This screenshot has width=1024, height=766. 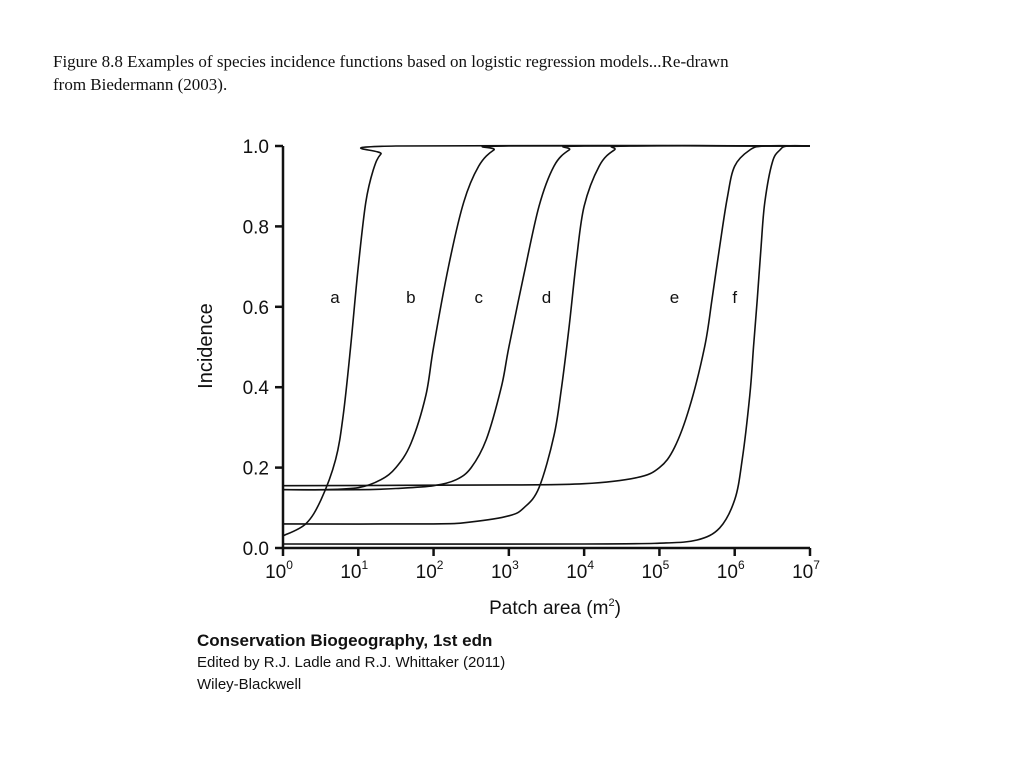 I want to click on series-labels: a b c d e f, so click(x=533, y=297).